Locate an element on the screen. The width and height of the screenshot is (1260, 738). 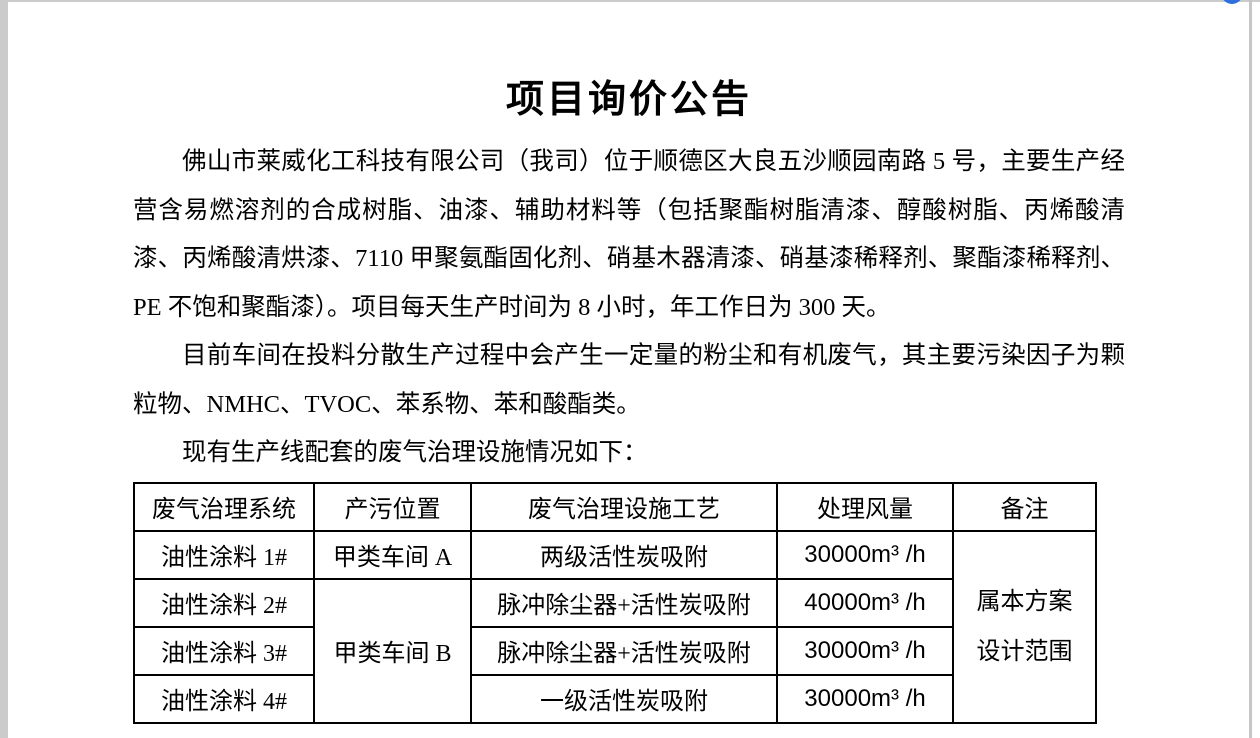
page-left-gutter is located at coordinates (4, 369).